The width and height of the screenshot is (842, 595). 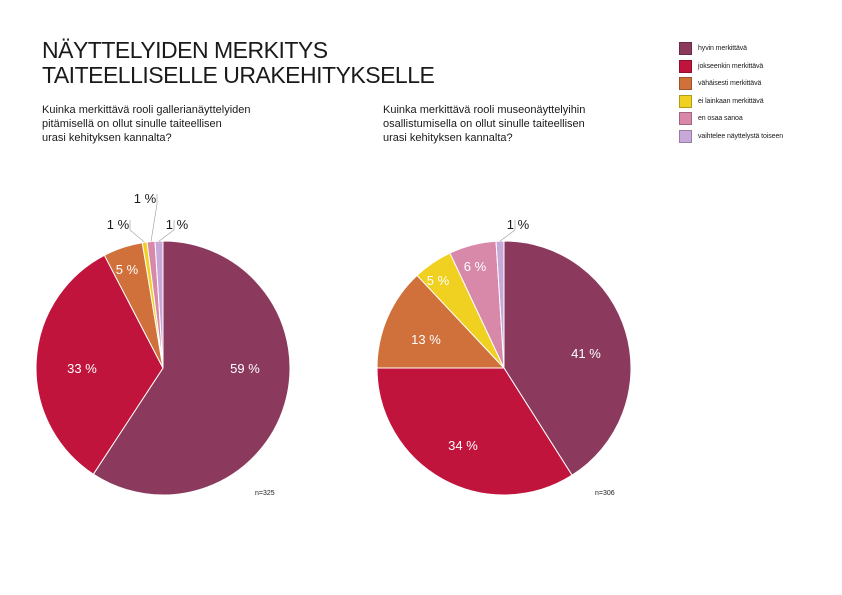 I want to click on legend-label: jokseenkin merkittävä, so click(x=731, y=66).